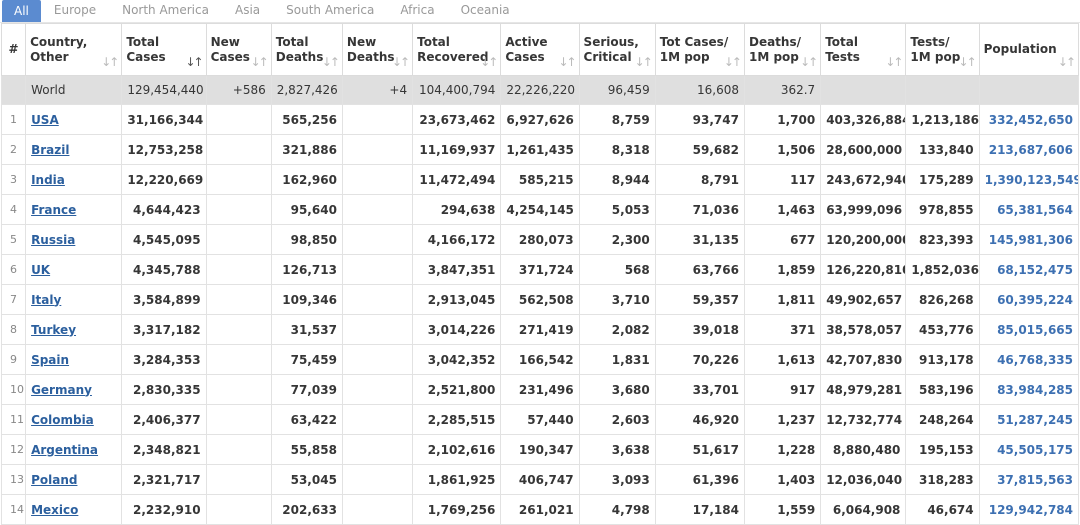 The width and height of the screenshot is (1080, 525). What do you see at coordinates (942, 419) in the screenshot?
I see `table-cell: 248,264` at bounding box center [942, 419].